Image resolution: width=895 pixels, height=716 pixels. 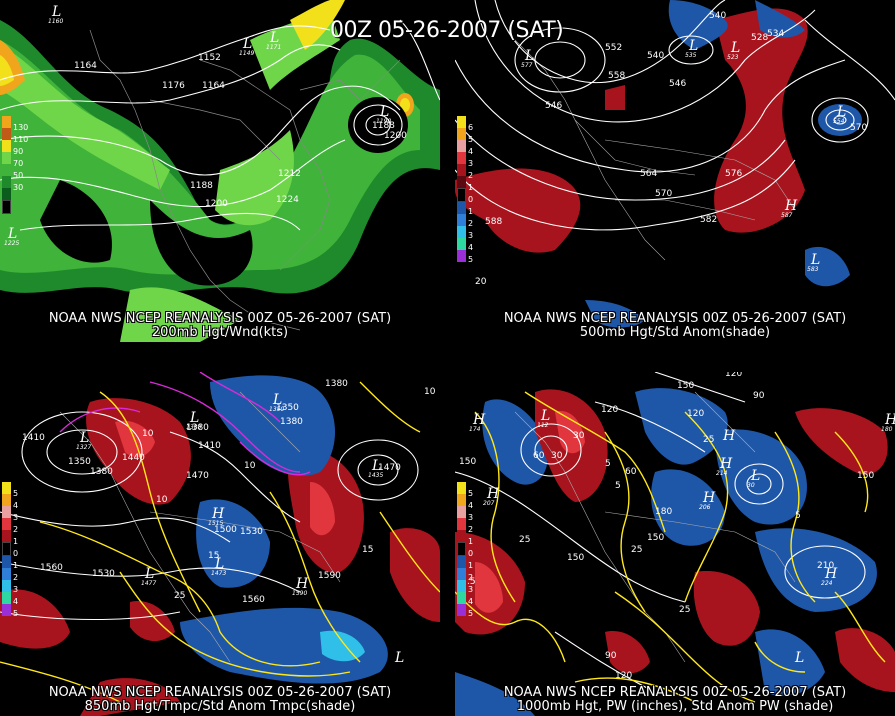 I want to click on contour-label: 20, so click(x=481, y=282).